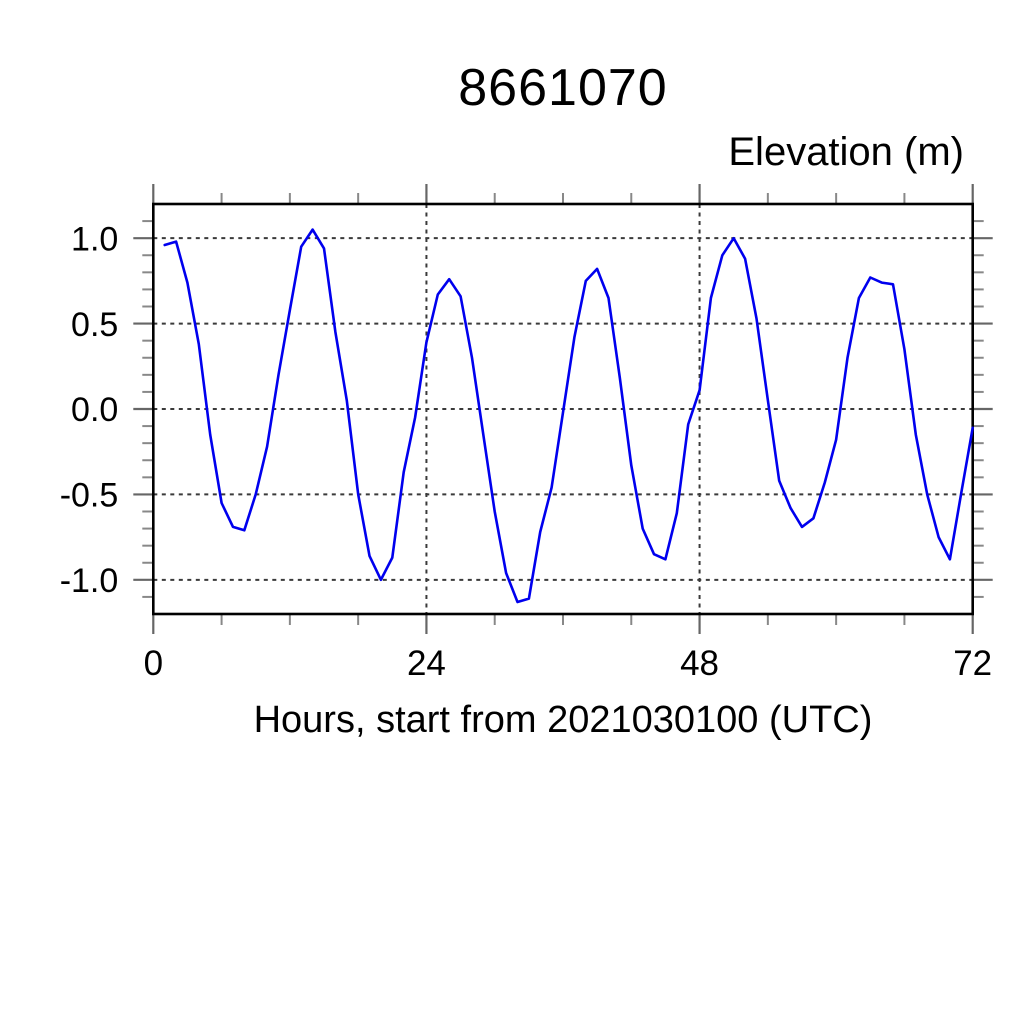  Describe the element at coordinates (89, 496) in the screenshot. I see `tick-label: -0.5` at that location.